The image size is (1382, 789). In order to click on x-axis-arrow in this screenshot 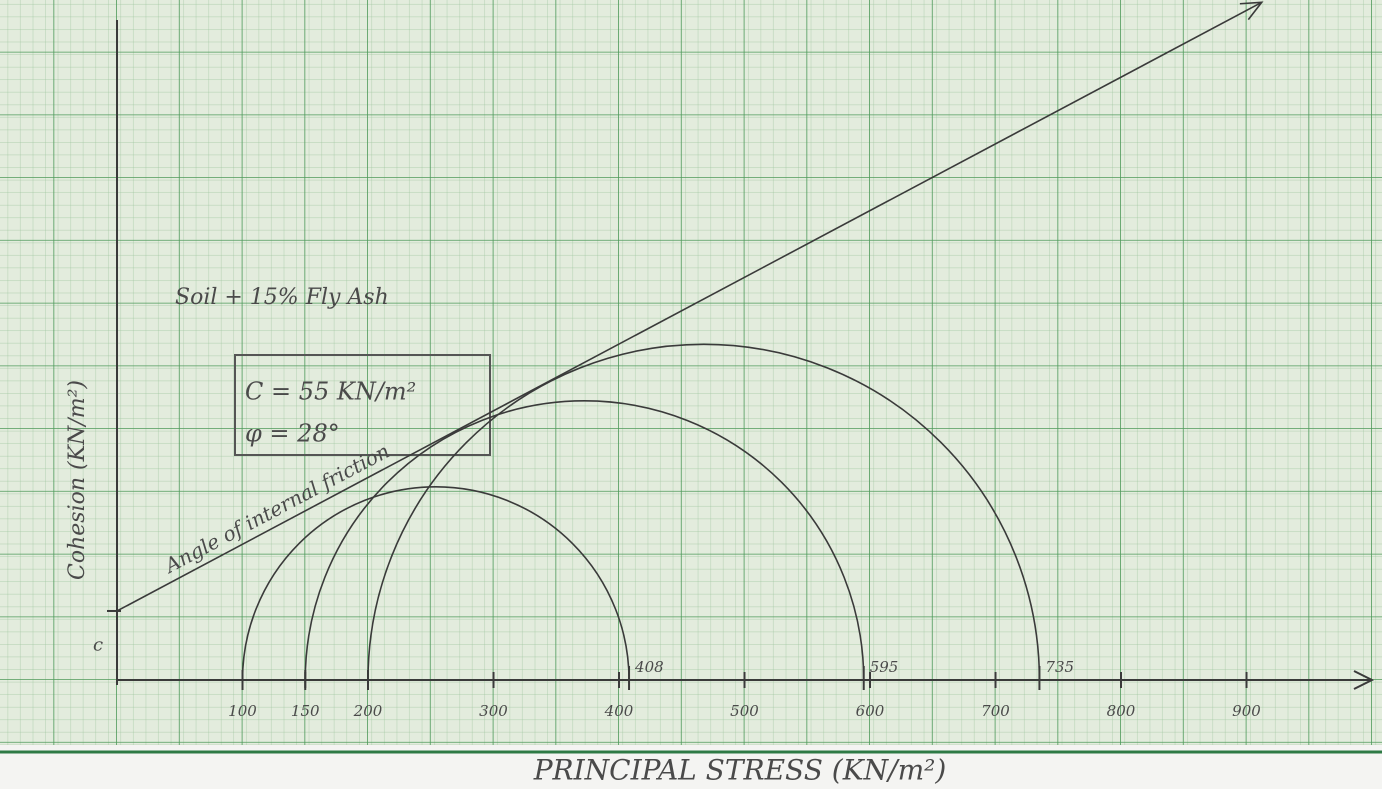, I will do `click(1364, 680)`.